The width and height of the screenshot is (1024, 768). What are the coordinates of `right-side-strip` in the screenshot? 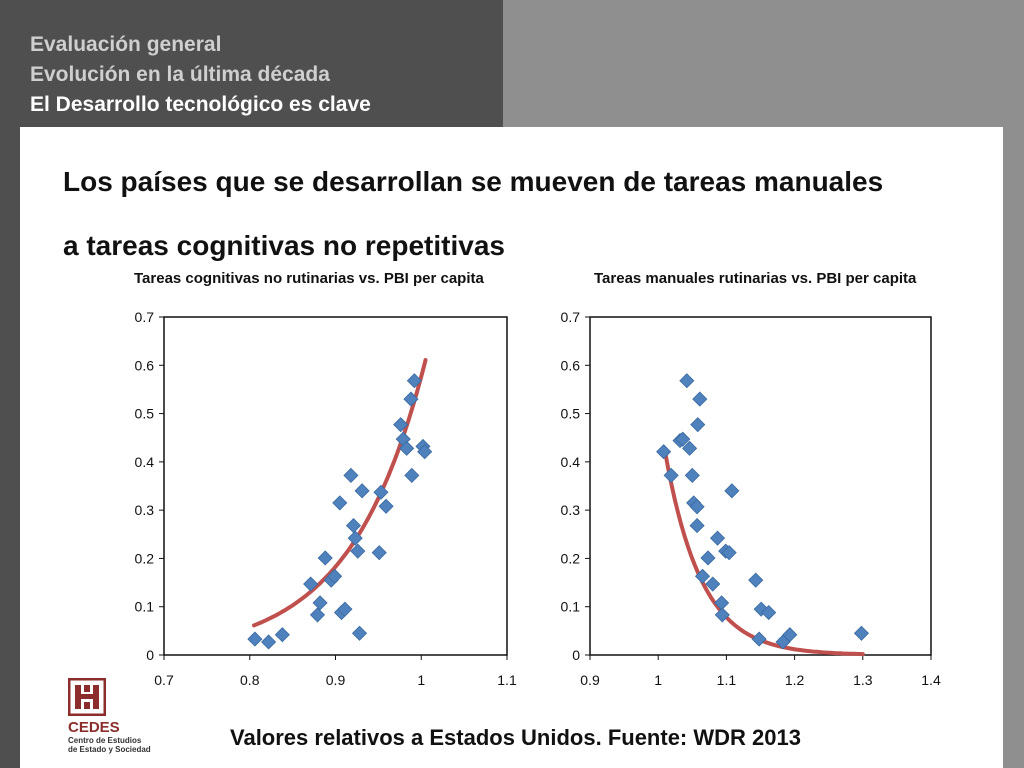 It's located at (1013, 447).